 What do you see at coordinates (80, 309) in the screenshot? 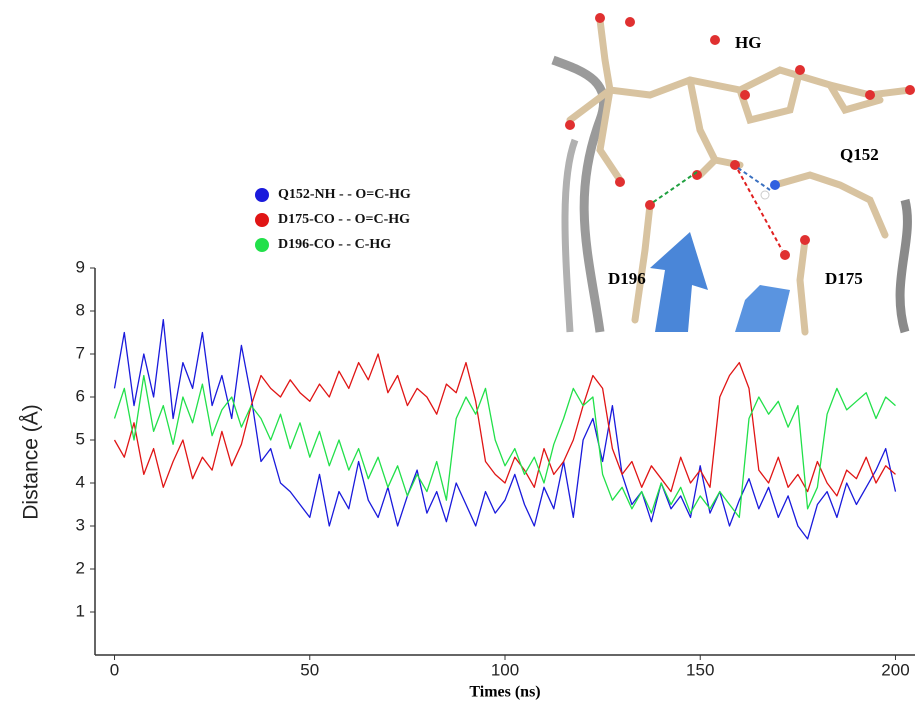
I see `y-tick-label: 8` at bounding box center [80, 309].